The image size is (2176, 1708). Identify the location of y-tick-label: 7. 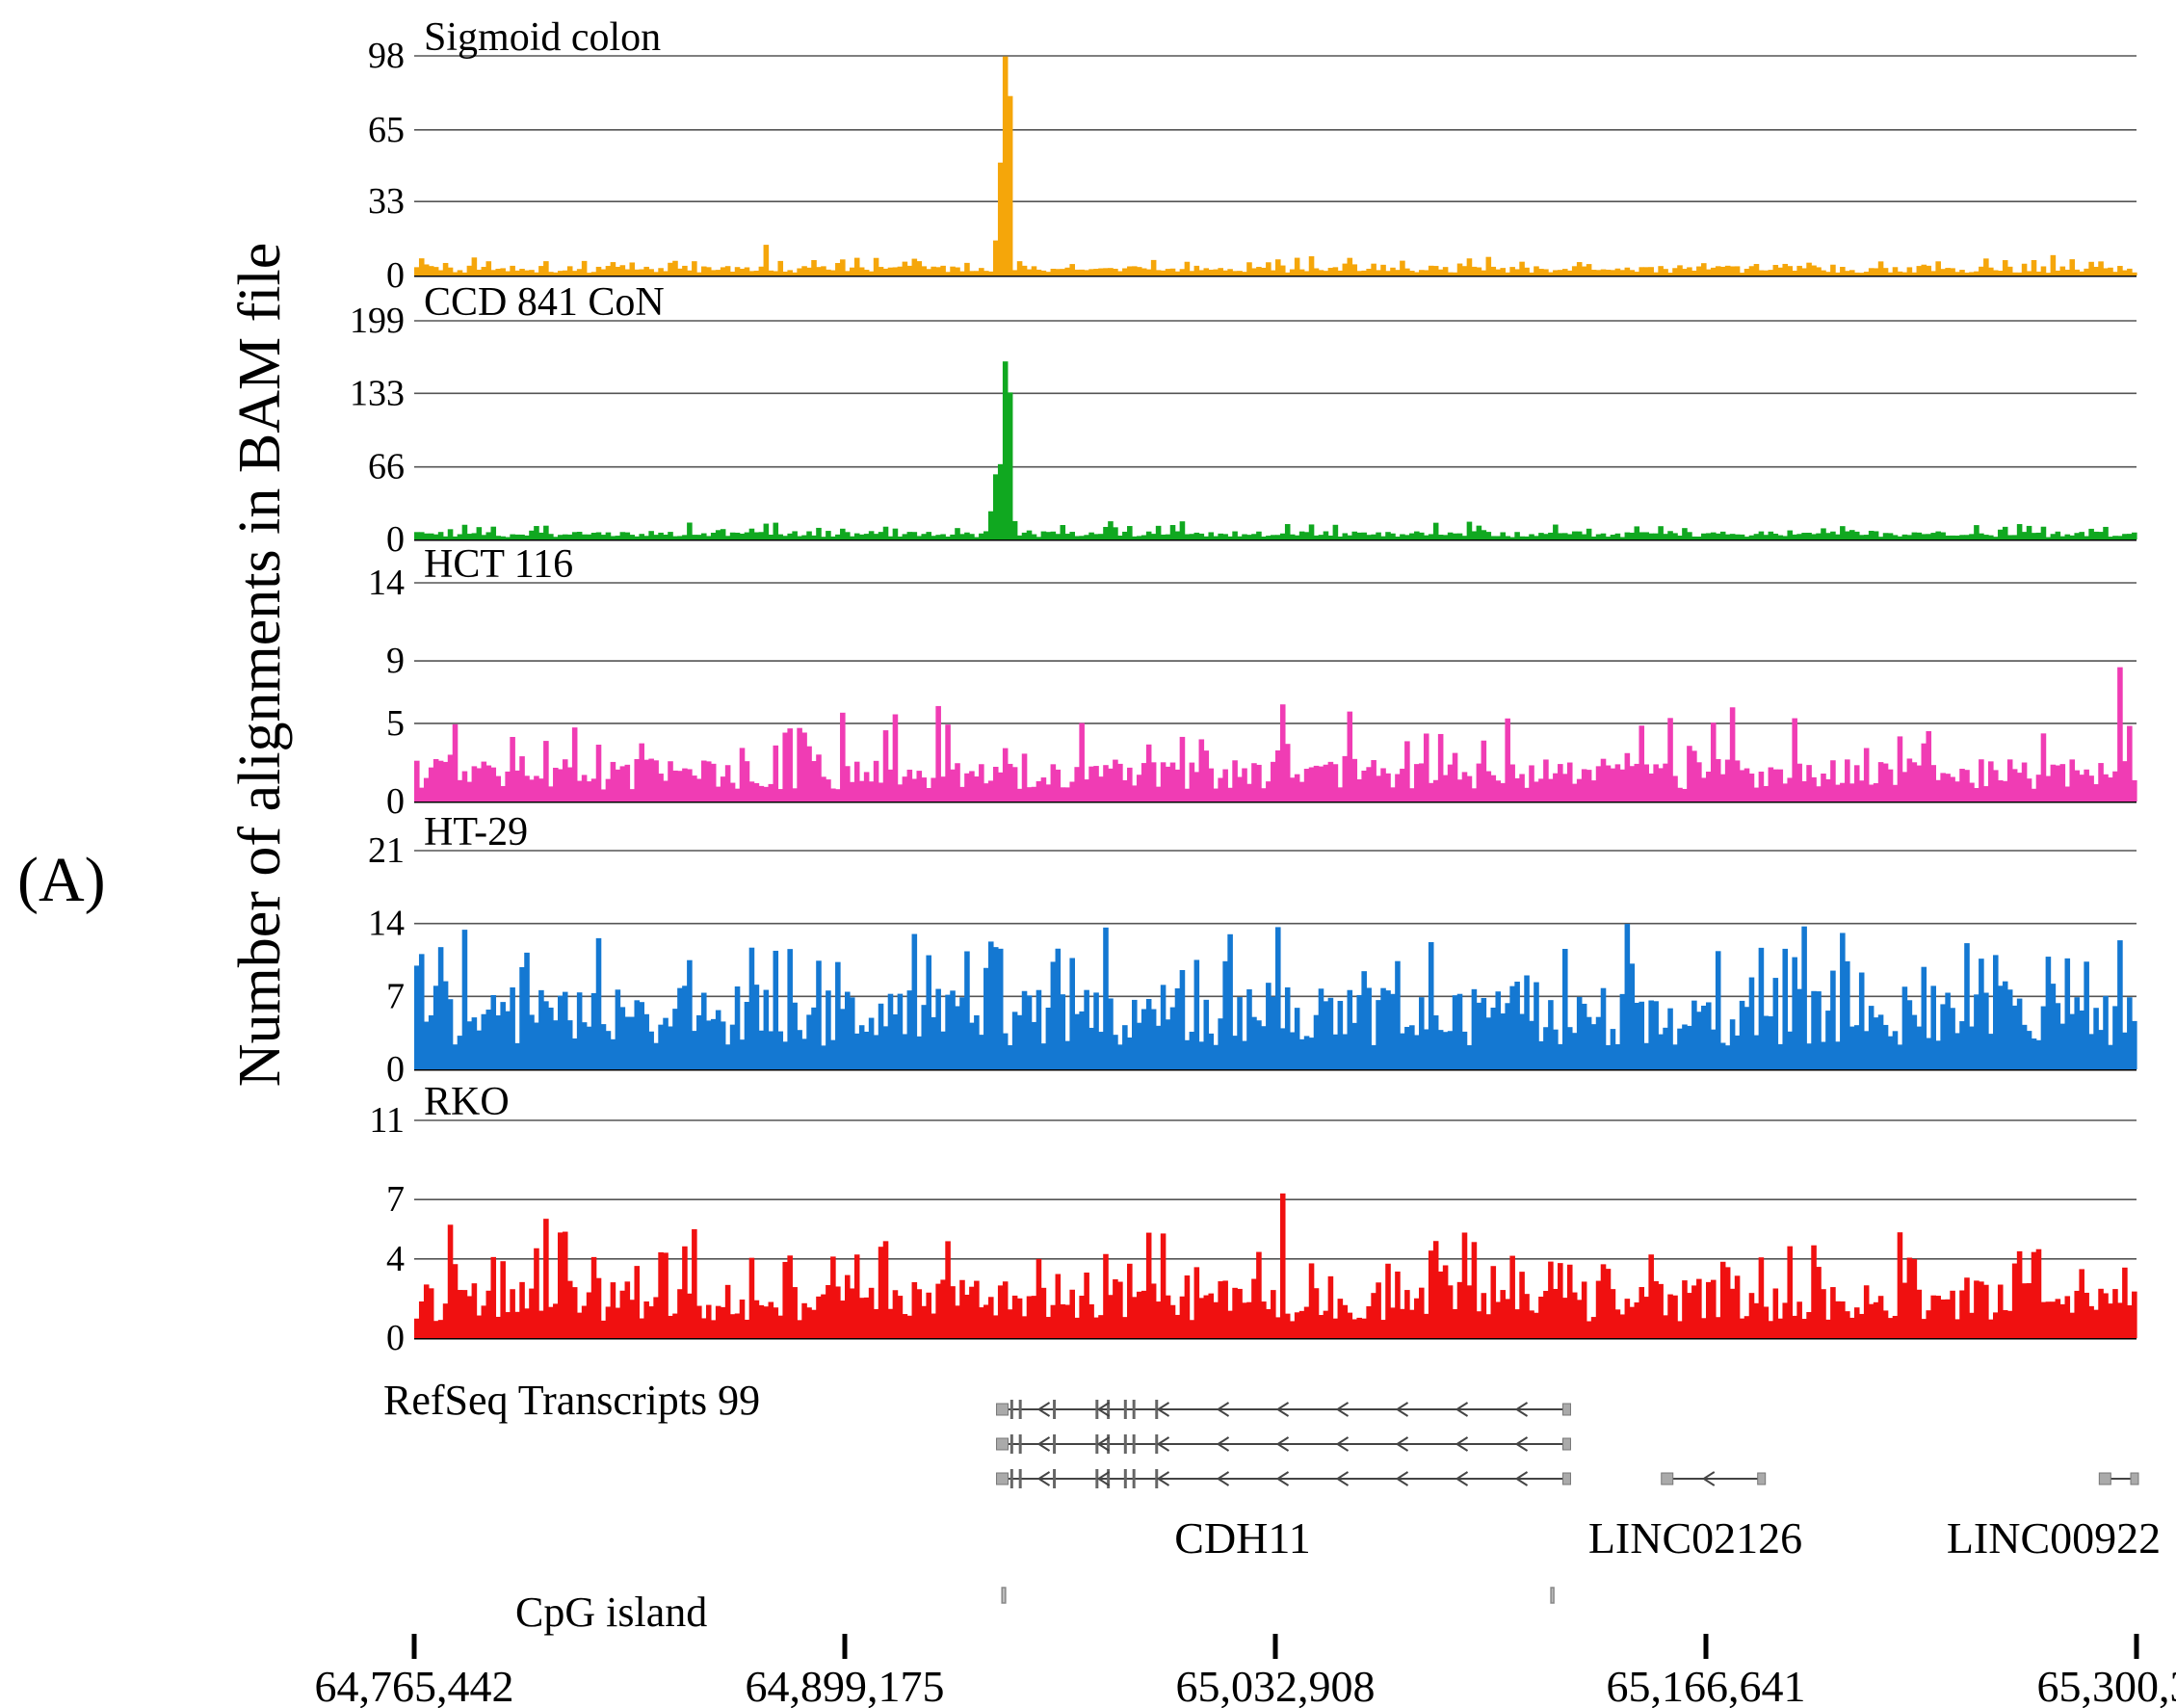
(395, 996).